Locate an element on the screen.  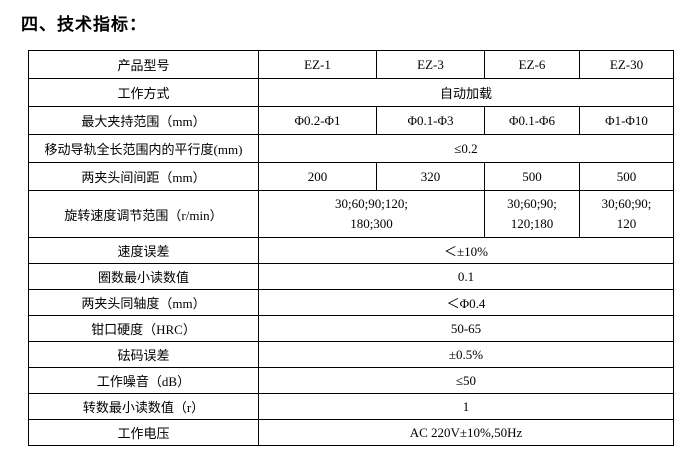
cell-clamp-distance-ez3: 320 is located at coordinates (430, 176).